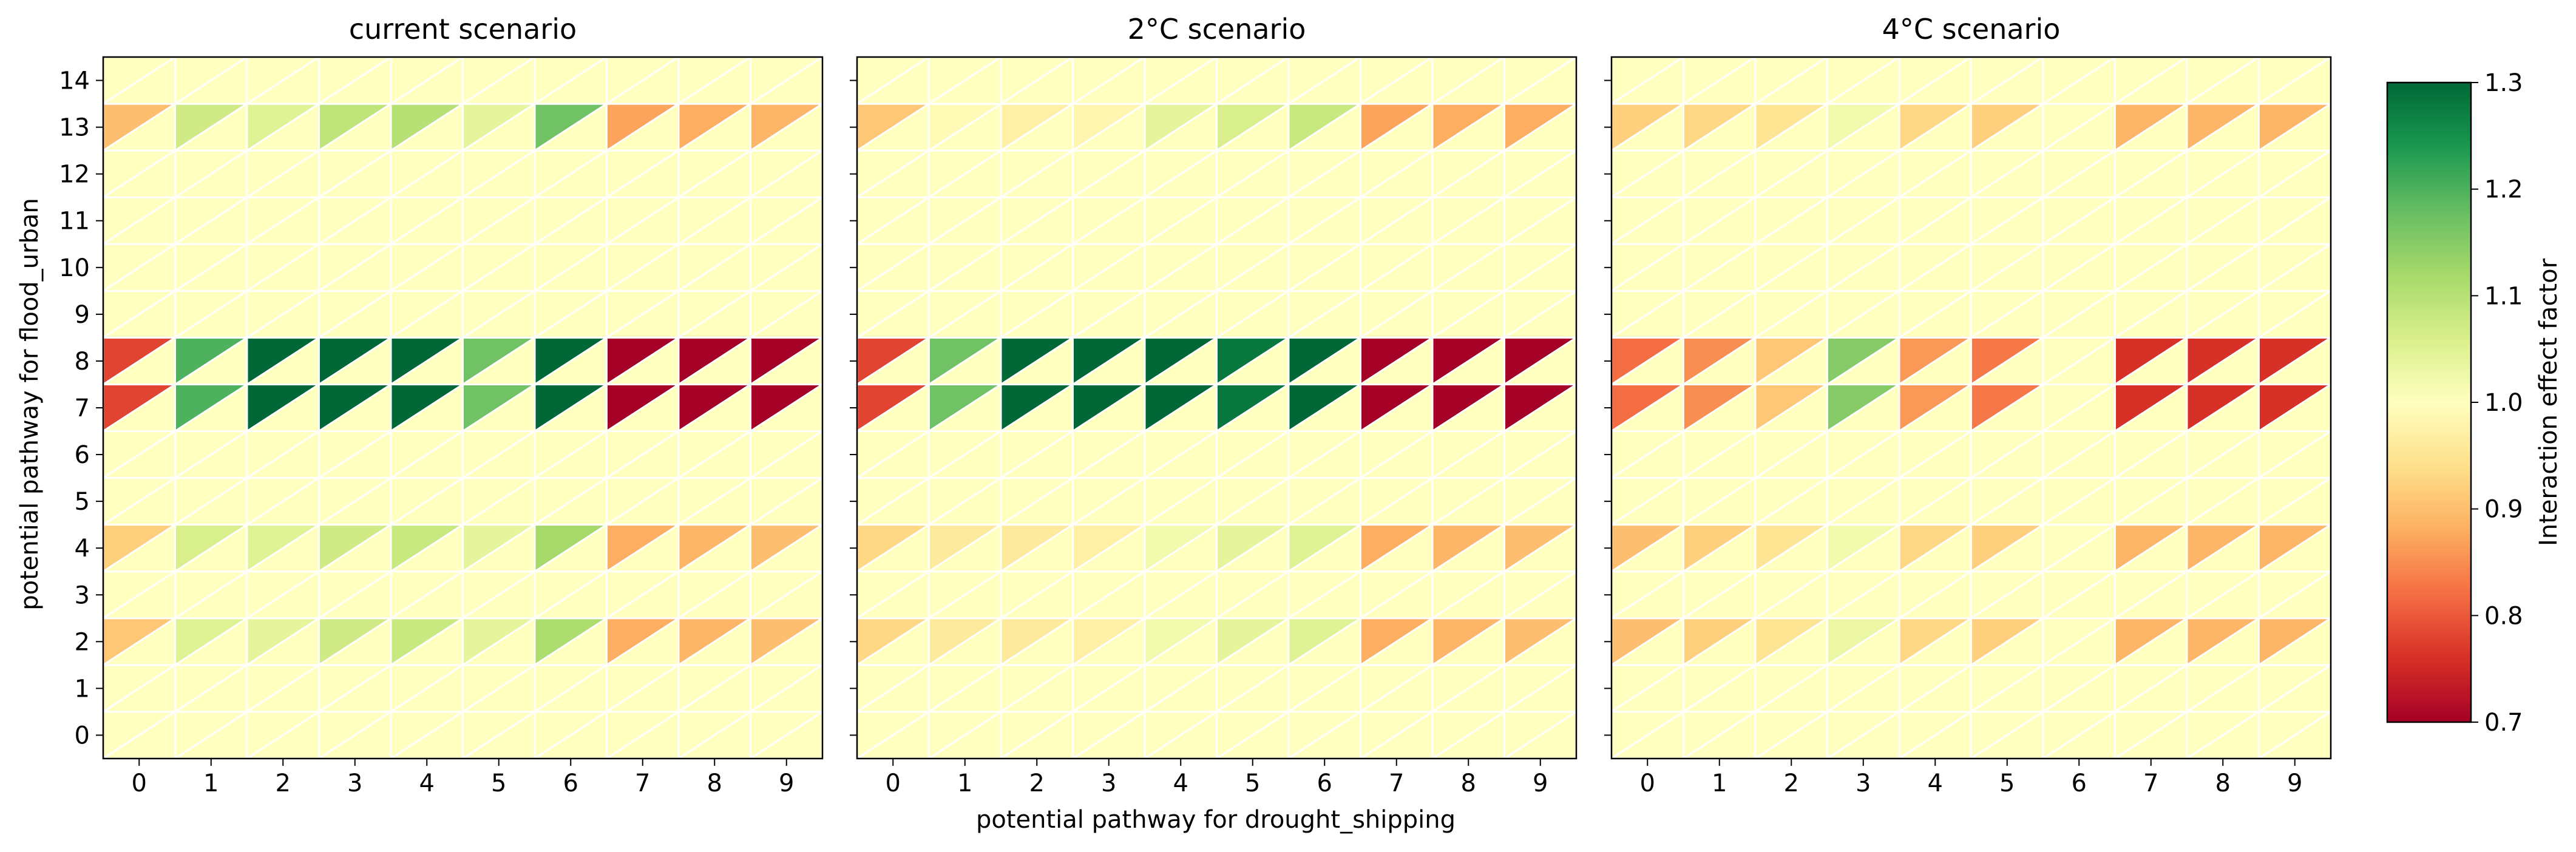 This screenshot has width=2576, height=852. I want to click on x-axis-label: potential pathway for drought_shipping, so click(1216, 820).